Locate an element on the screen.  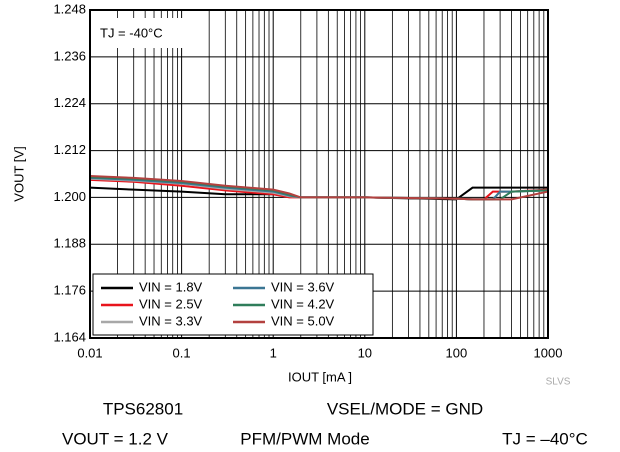
annotation-box is located at coordinates (146, 33).